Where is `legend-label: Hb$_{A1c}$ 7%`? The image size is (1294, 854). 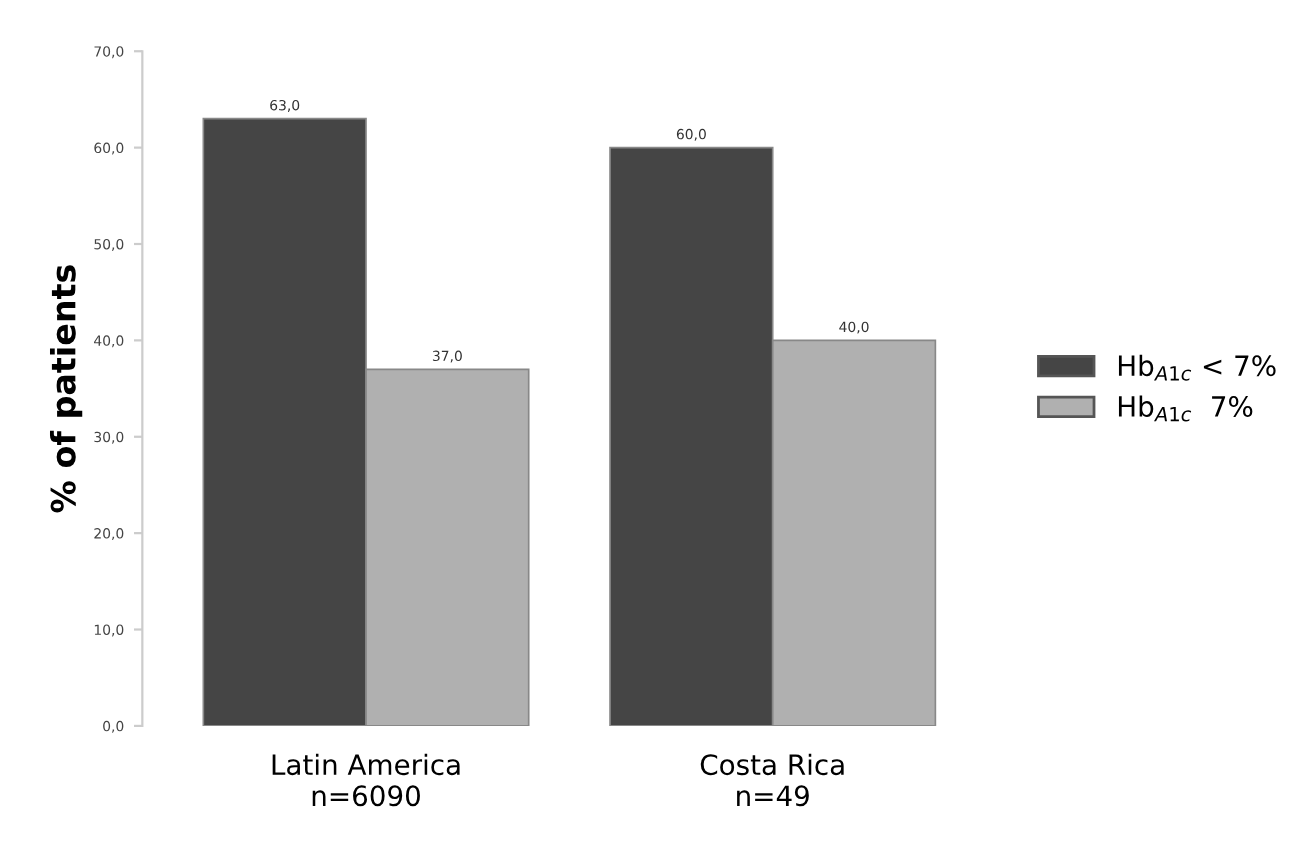
legend-label: Hb$_{A1c}$ 7% is located at coordinates (1185, 408).